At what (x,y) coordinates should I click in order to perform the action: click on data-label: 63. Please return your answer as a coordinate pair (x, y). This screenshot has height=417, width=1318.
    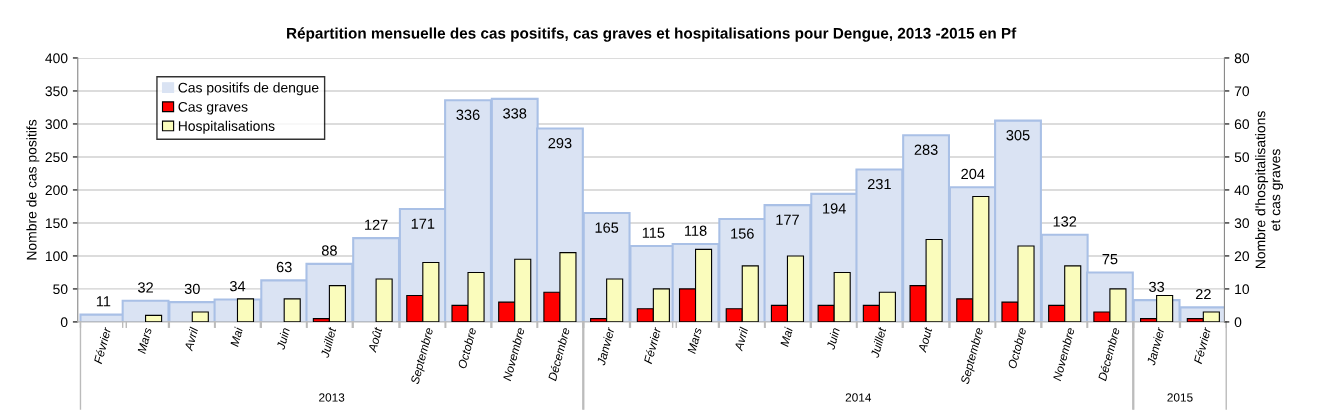
    Looking at the image, I should click on (284, 267).